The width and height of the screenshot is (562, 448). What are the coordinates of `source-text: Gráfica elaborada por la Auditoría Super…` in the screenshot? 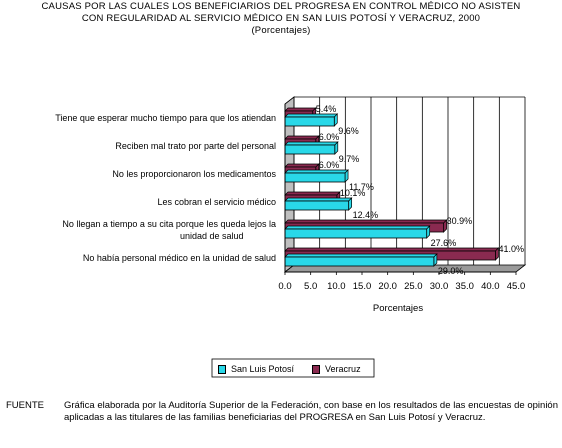 It's located at (311, 411).